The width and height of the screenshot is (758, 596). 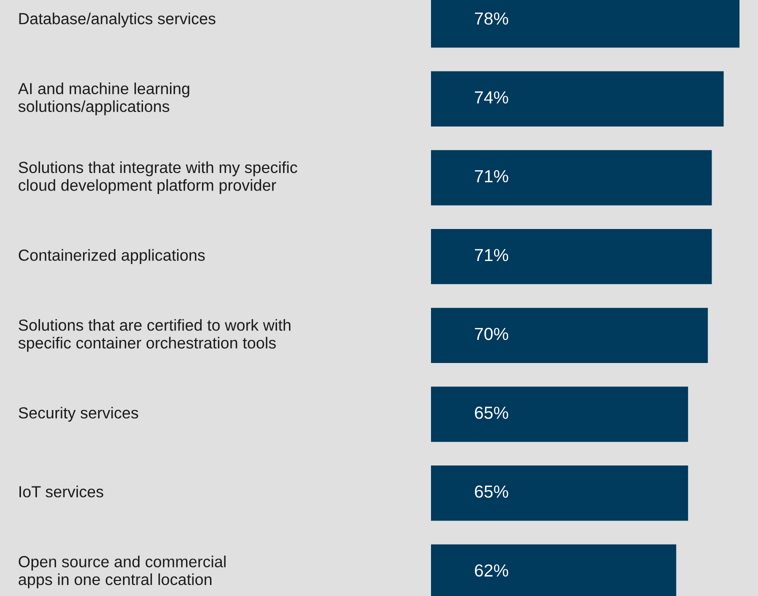 I want to click on data-label: 78%, so click(x=491, y=18).